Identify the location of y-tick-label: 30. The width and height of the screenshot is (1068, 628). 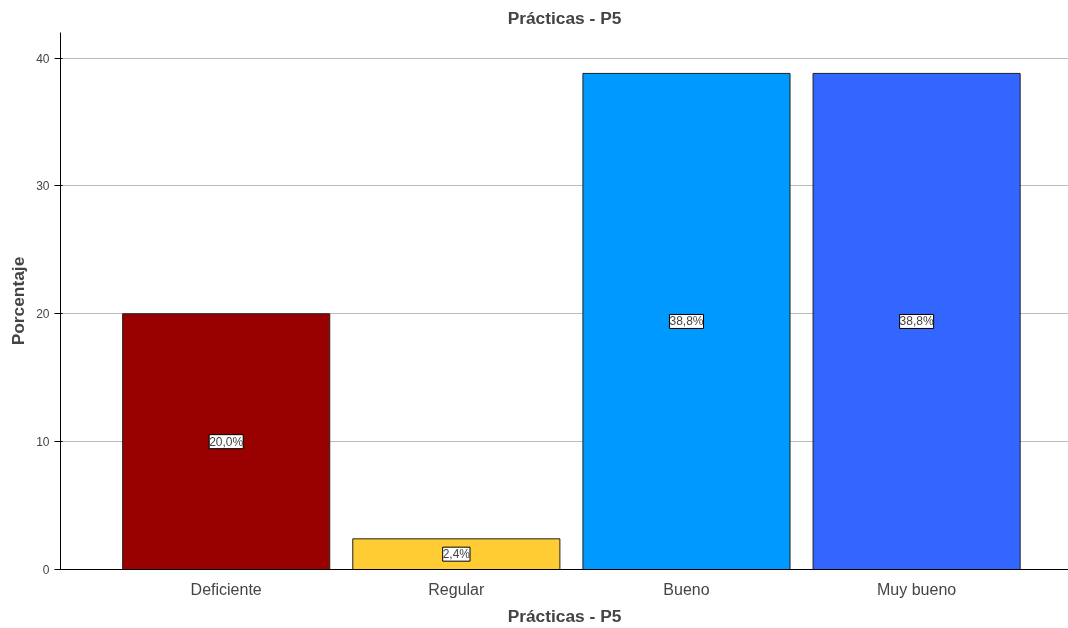
(43, 186).